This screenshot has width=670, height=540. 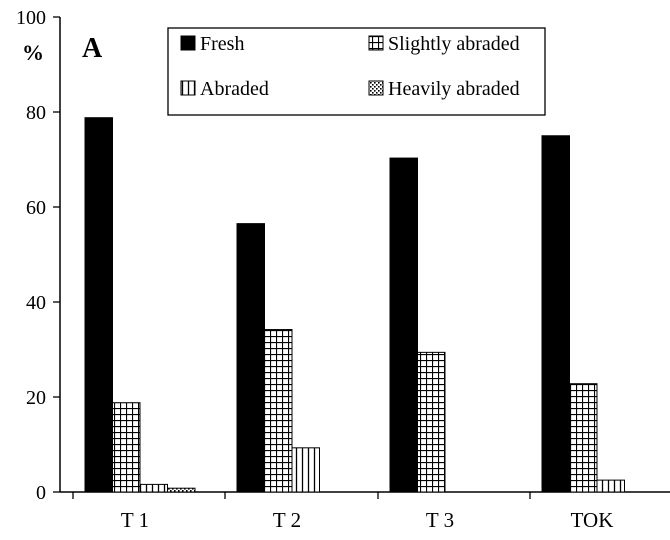 I want to click on y-tick-label: 20, so click(x=36, y=398).